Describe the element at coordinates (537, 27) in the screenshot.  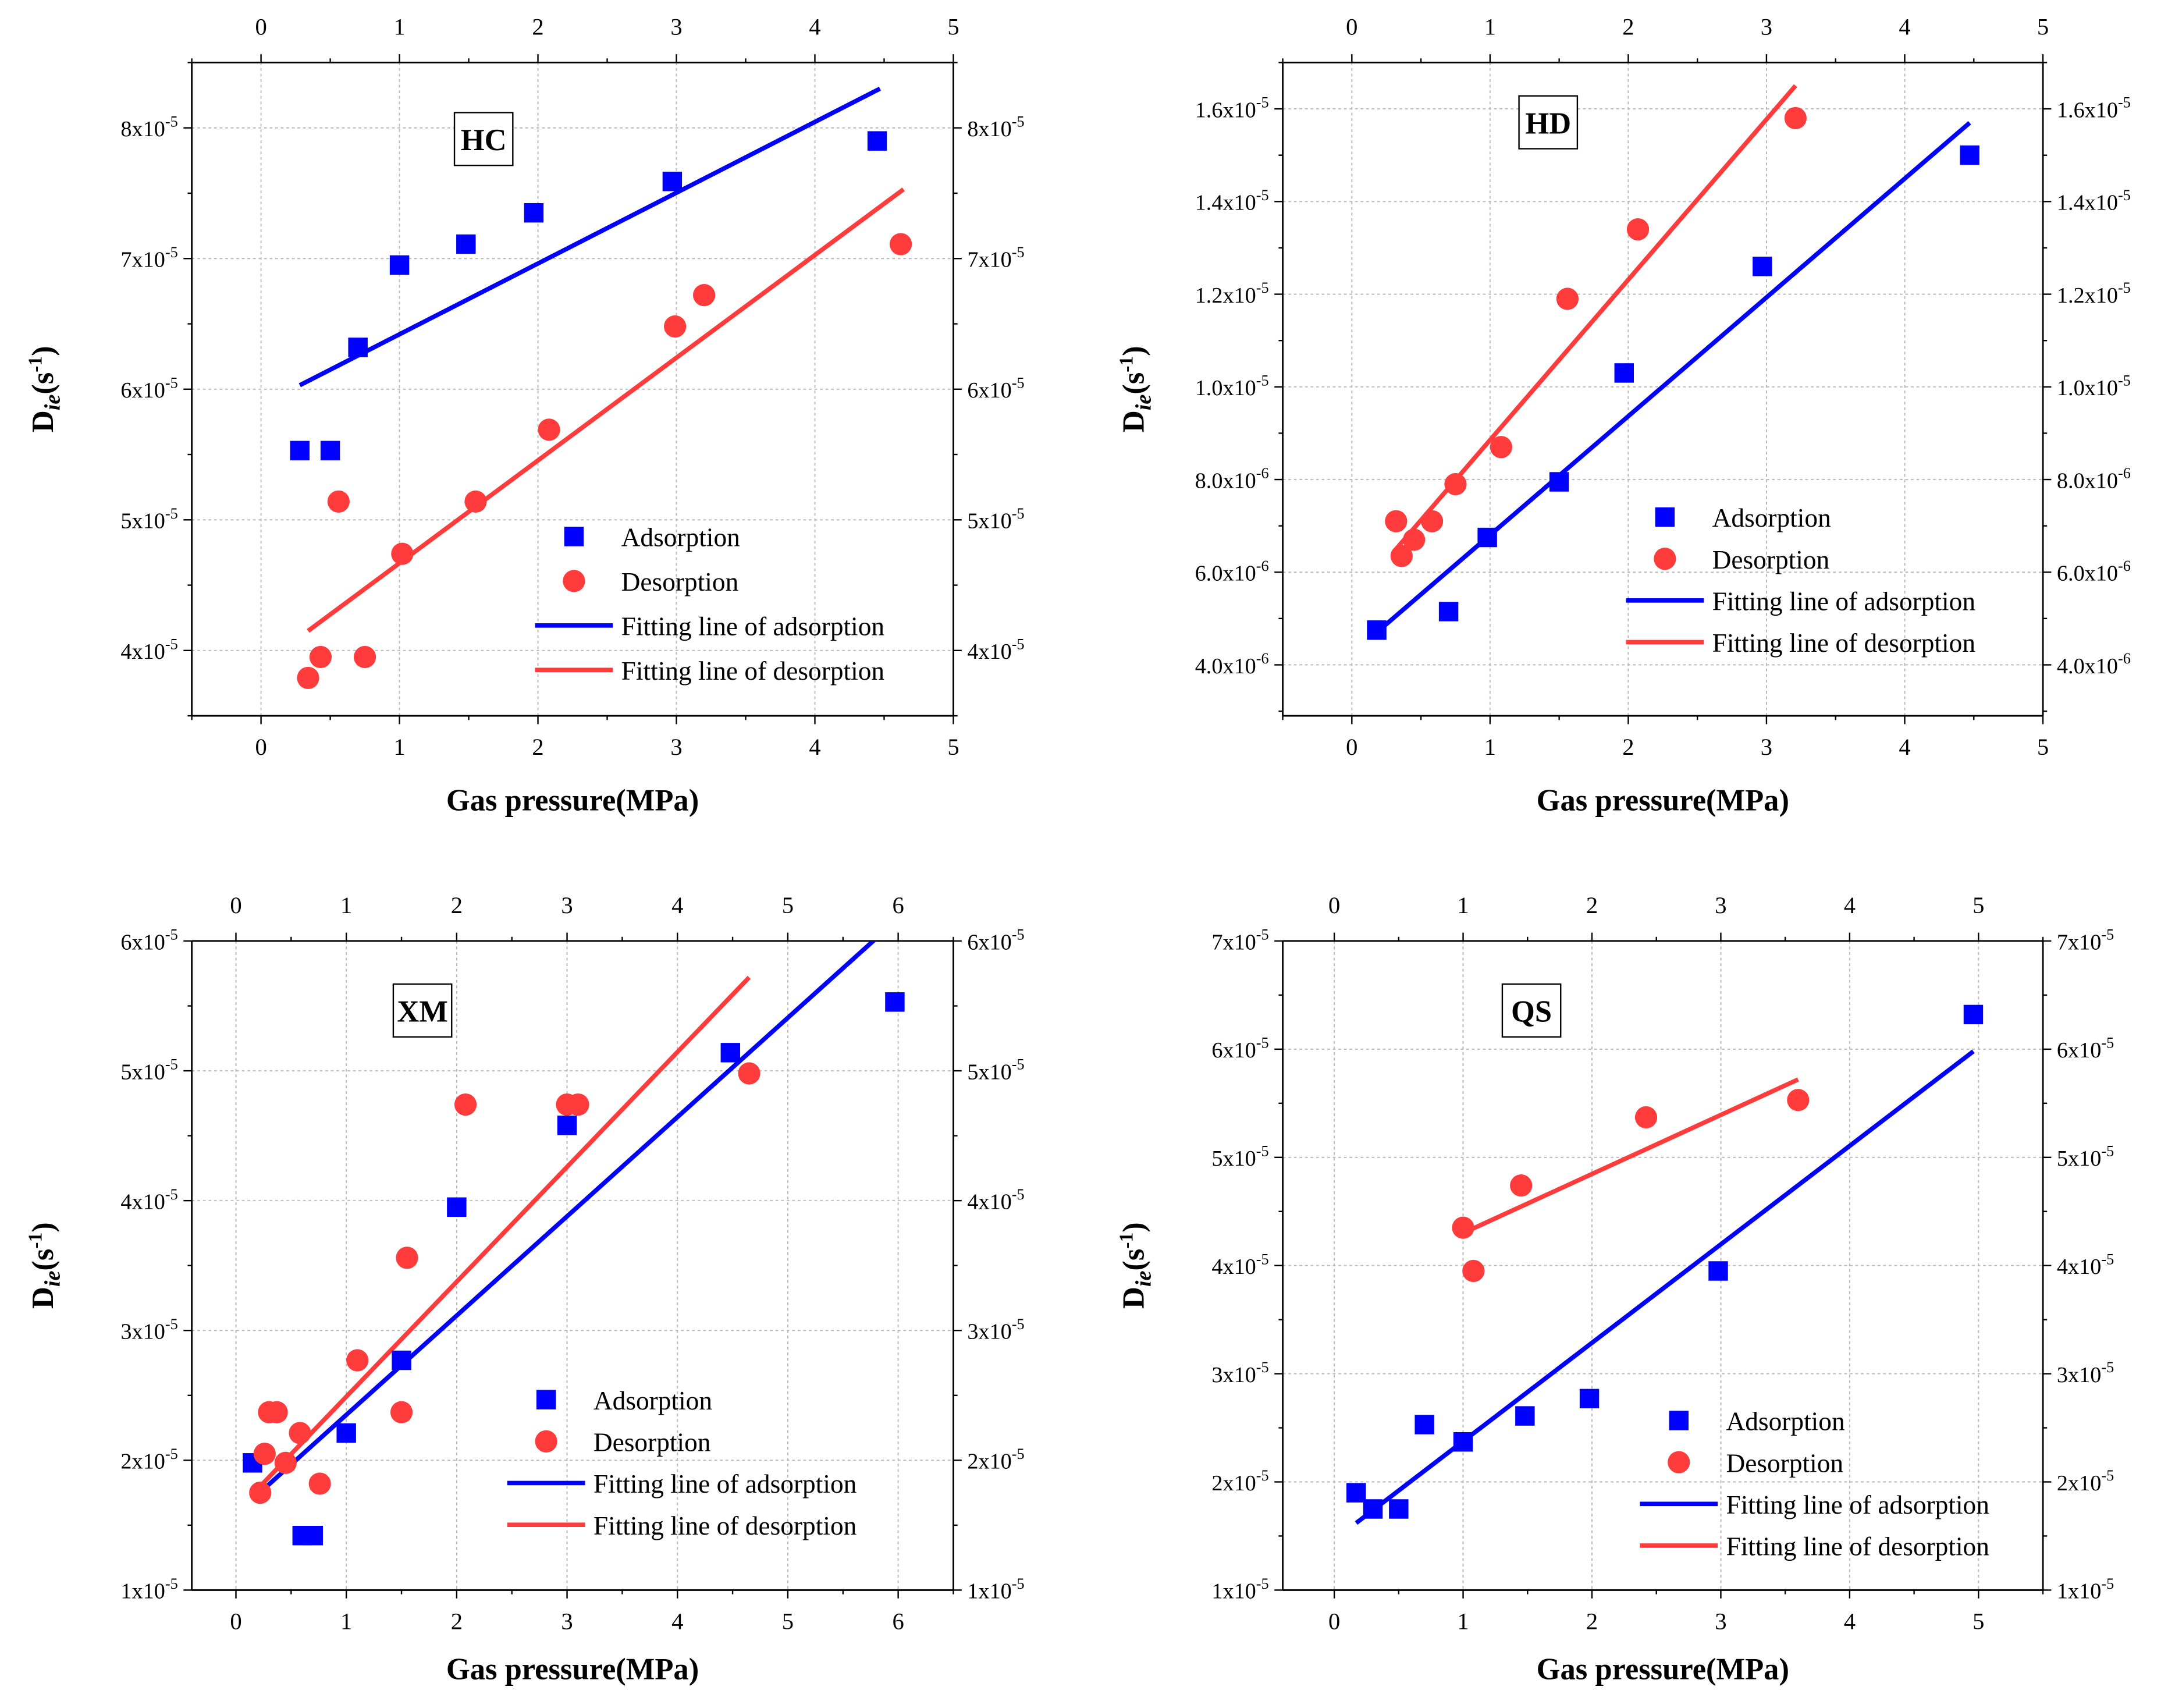
I see `x-tick-label-top: 2` at that location.